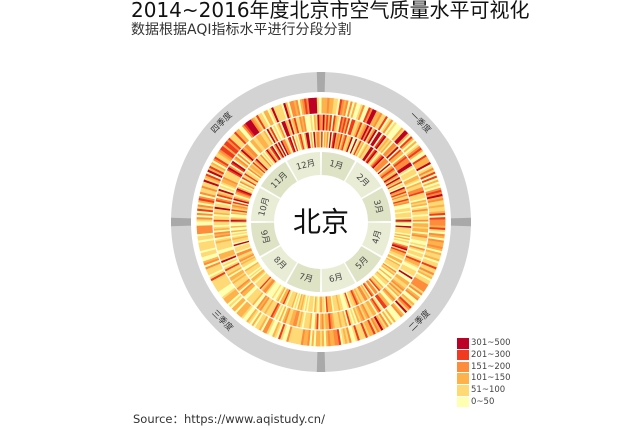 The width and height of the screenshot is (640, 428). Describe the element at coordinates (488, 390) in the screenshot. I see `legend-label: 51~100` at that location.